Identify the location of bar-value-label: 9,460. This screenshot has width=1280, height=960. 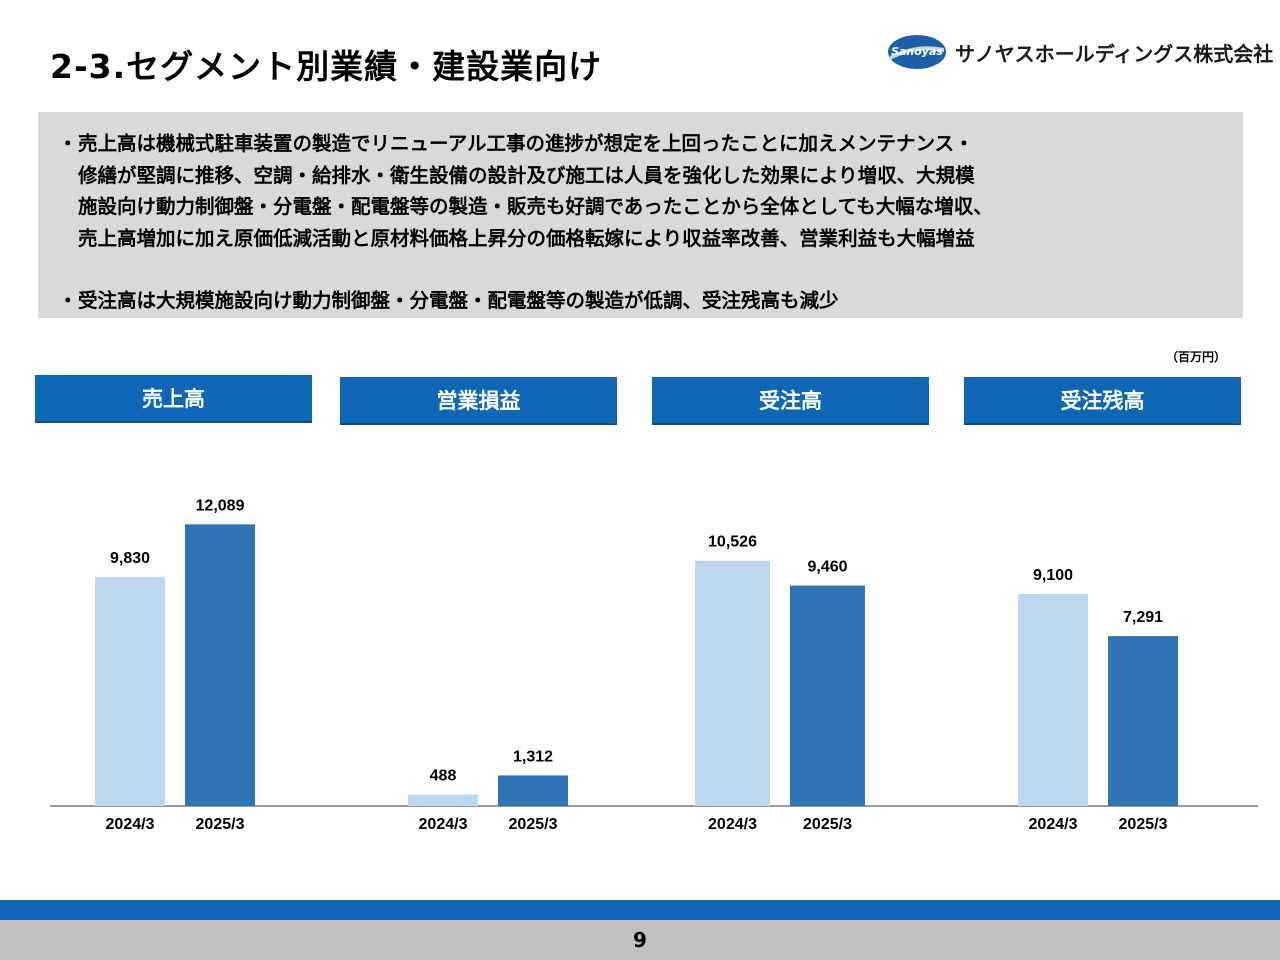
(827, 567).